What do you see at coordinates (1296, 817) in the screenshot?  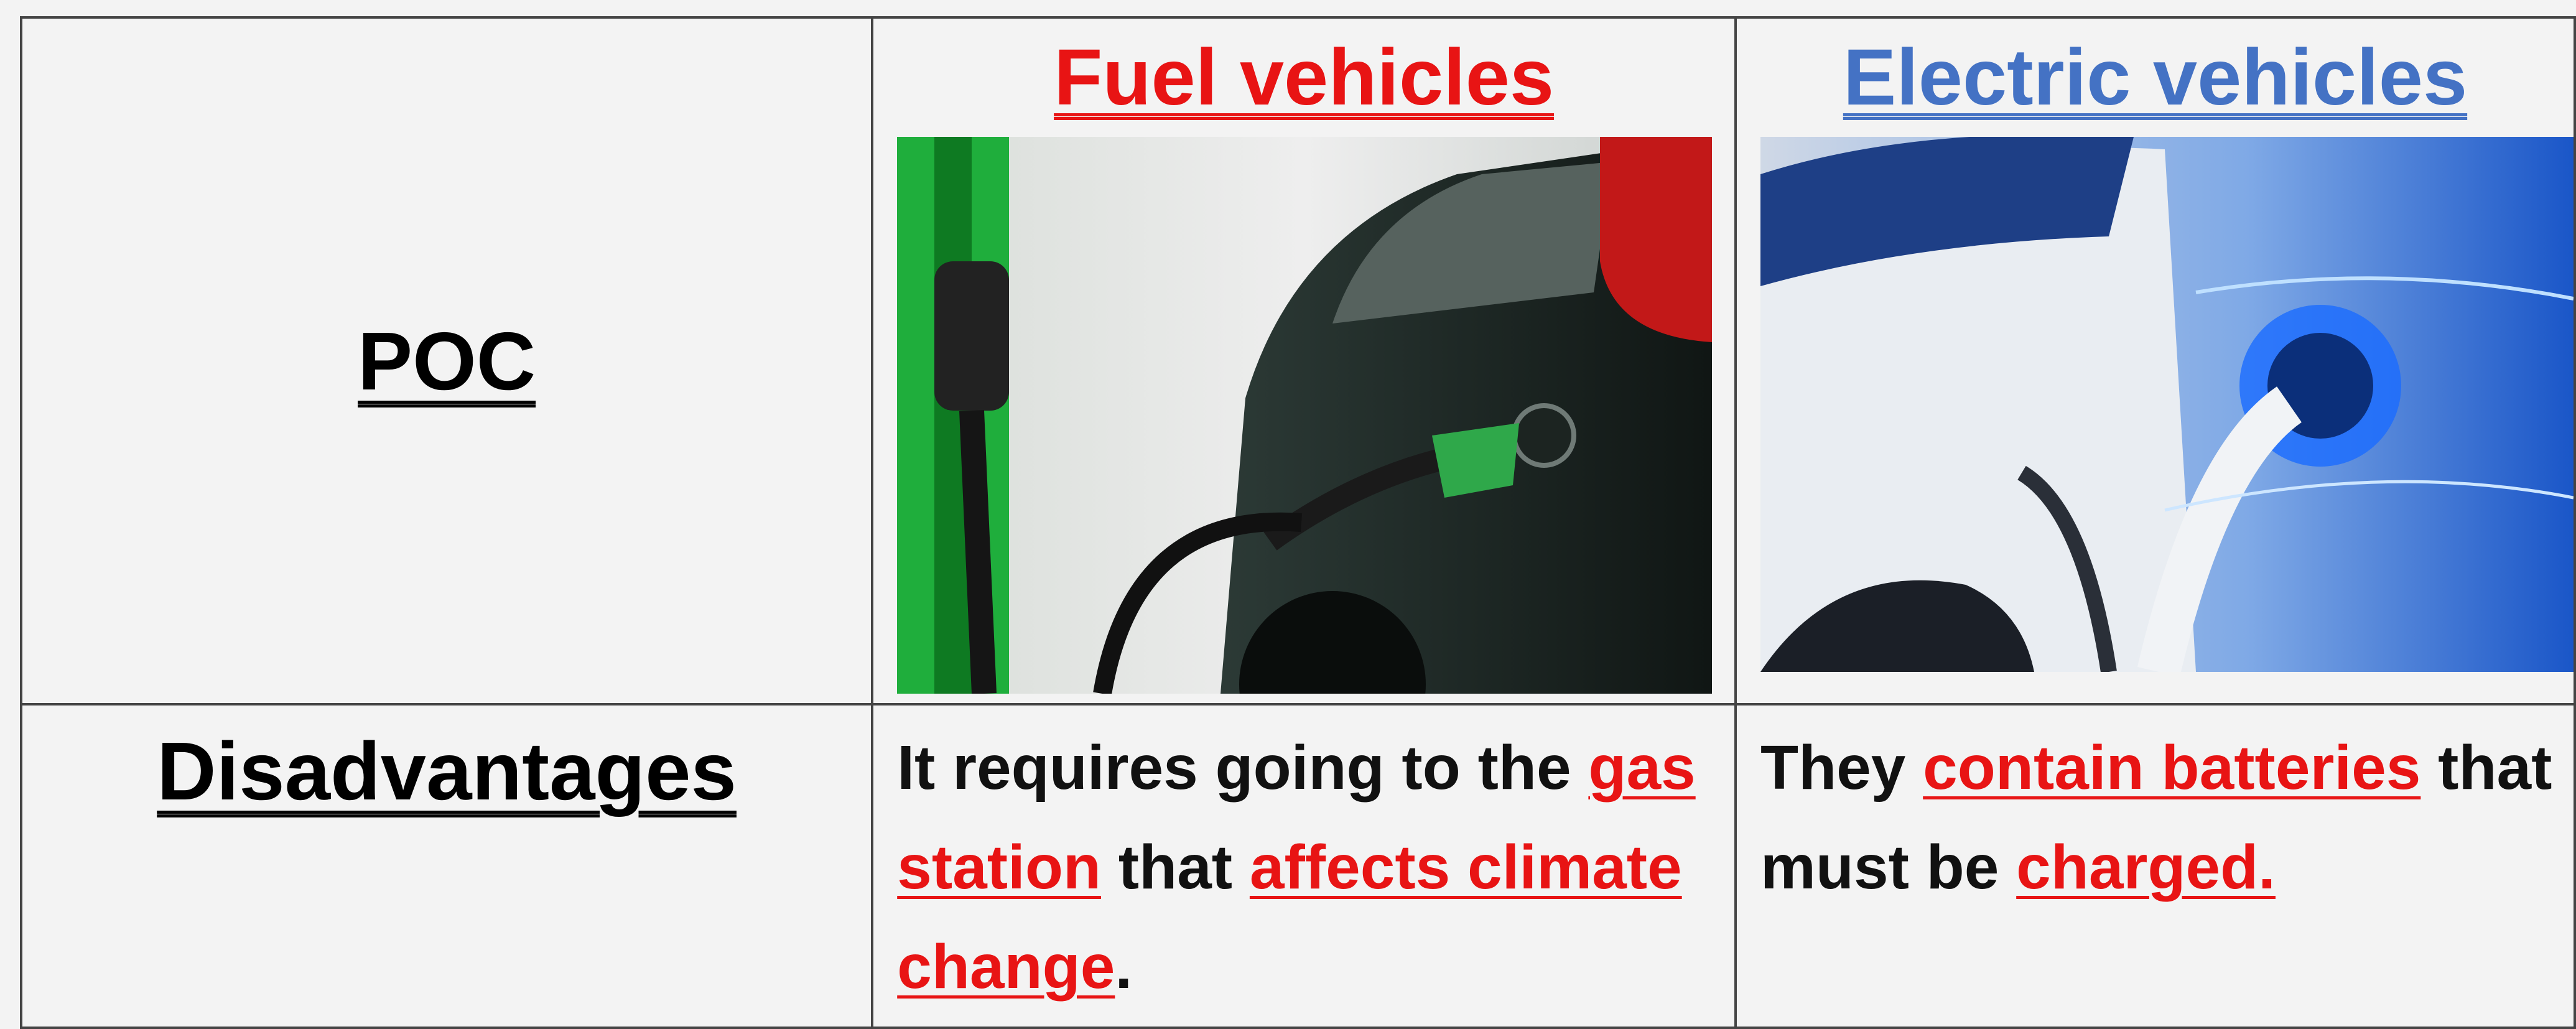 I see `emphasis: gas station` at bounding box center [1296, 817].